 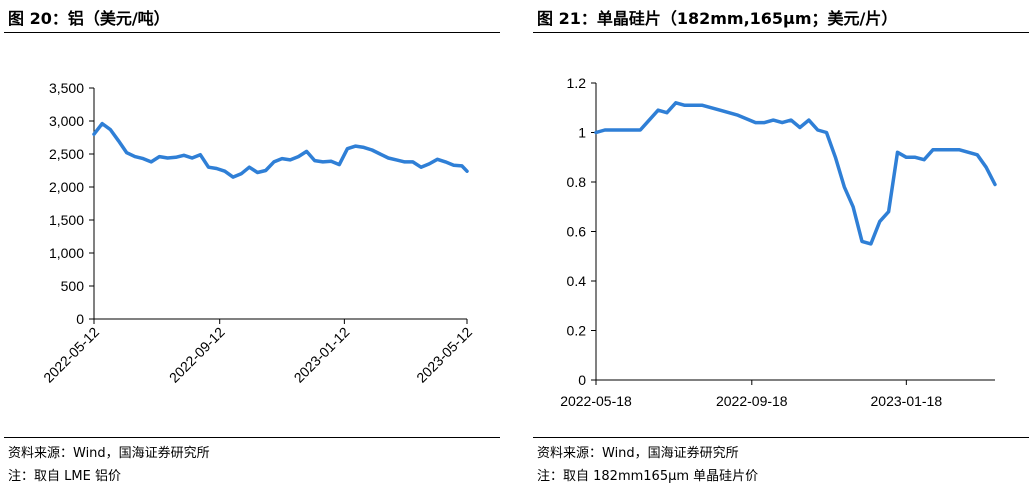 What do you see at coordinates (638, 453) in the screenshot?
I see `silicon-wafer-source: 资料来源：Wind，国海证券研究所` at bounding box center [638, 453].